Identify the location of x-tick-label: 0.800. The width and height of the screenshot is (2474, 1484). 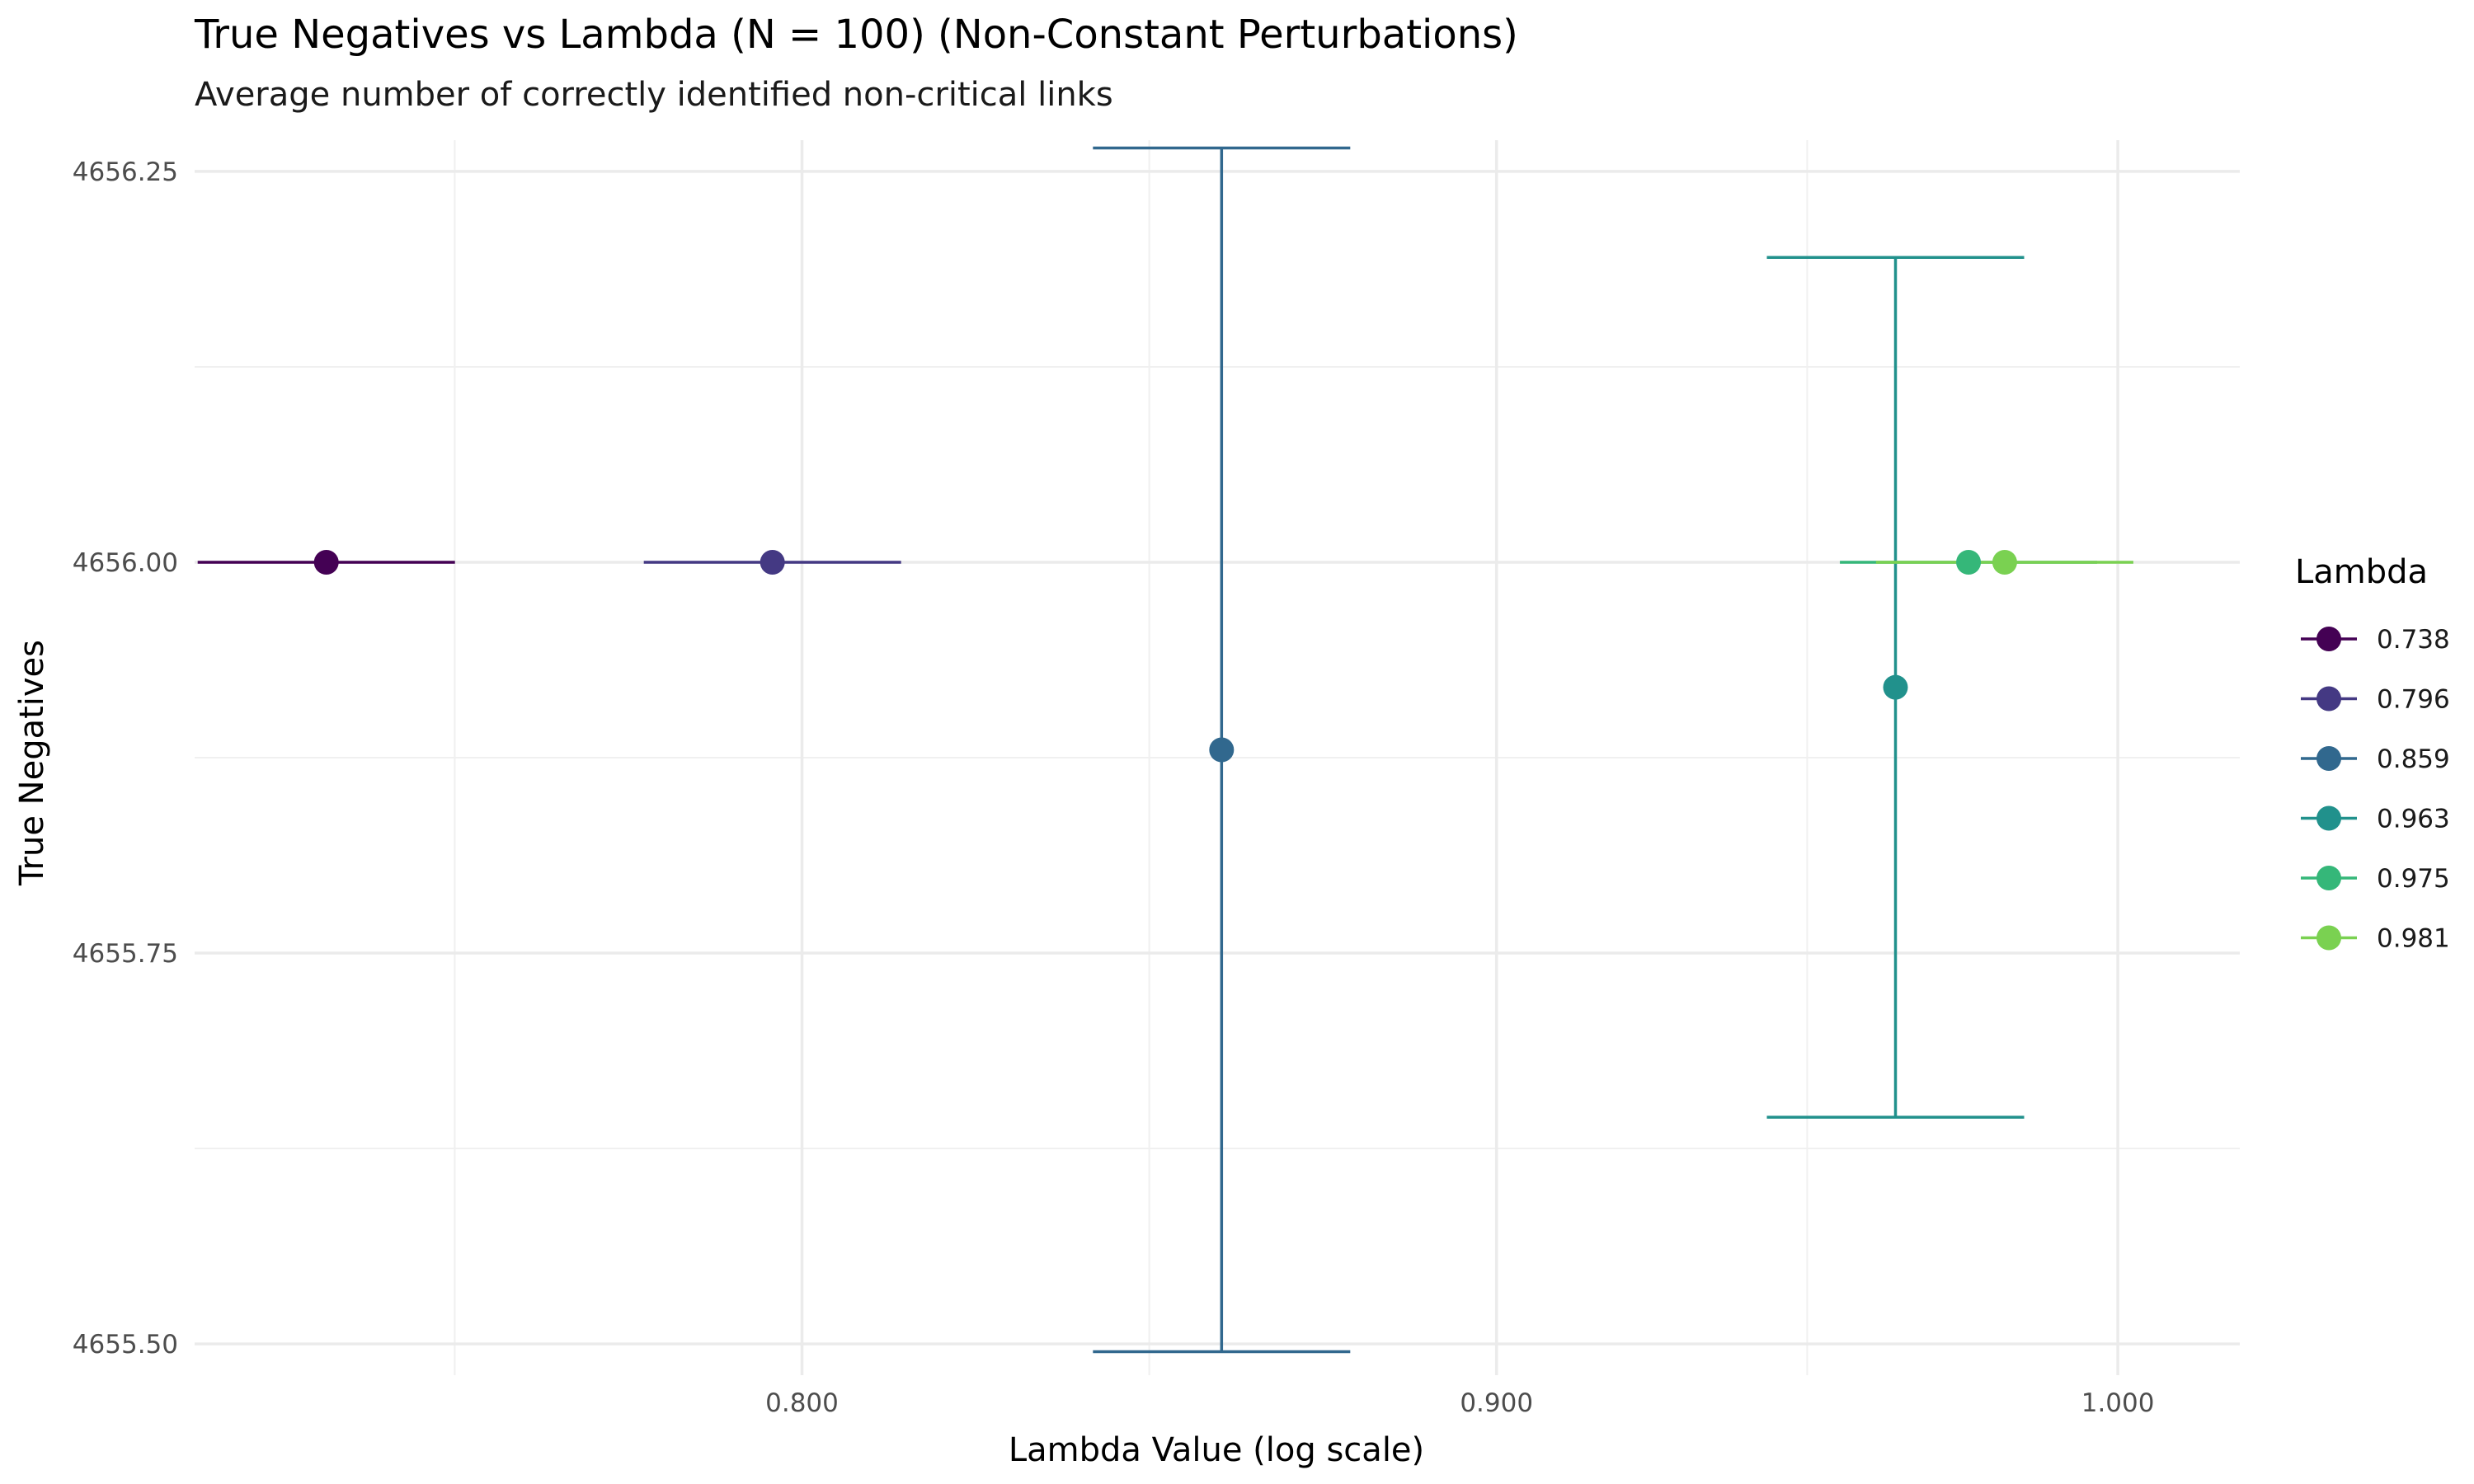
(802, 1403).